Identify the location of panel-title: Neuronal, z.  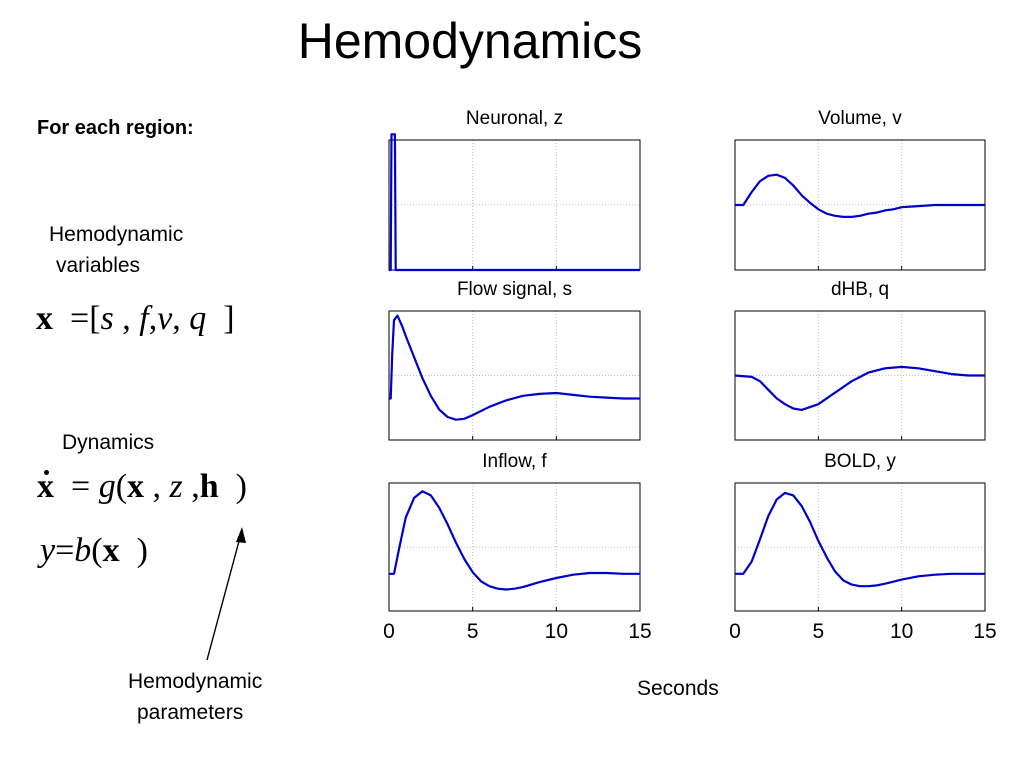
(514, 118).